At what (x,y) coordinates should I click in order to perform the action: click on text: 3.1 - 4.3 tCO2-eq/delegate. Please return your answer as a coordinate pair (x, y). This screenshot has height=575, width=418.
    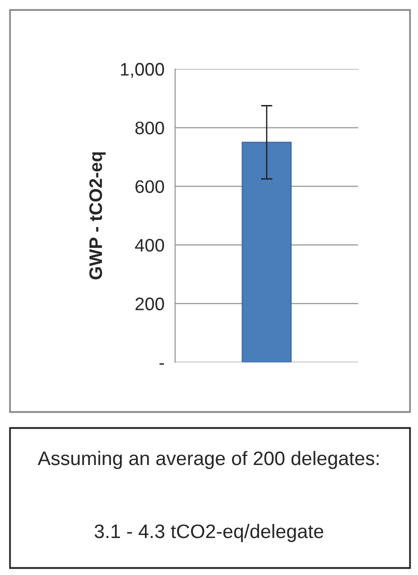
    Looking at the image, I should click on (209, 533).